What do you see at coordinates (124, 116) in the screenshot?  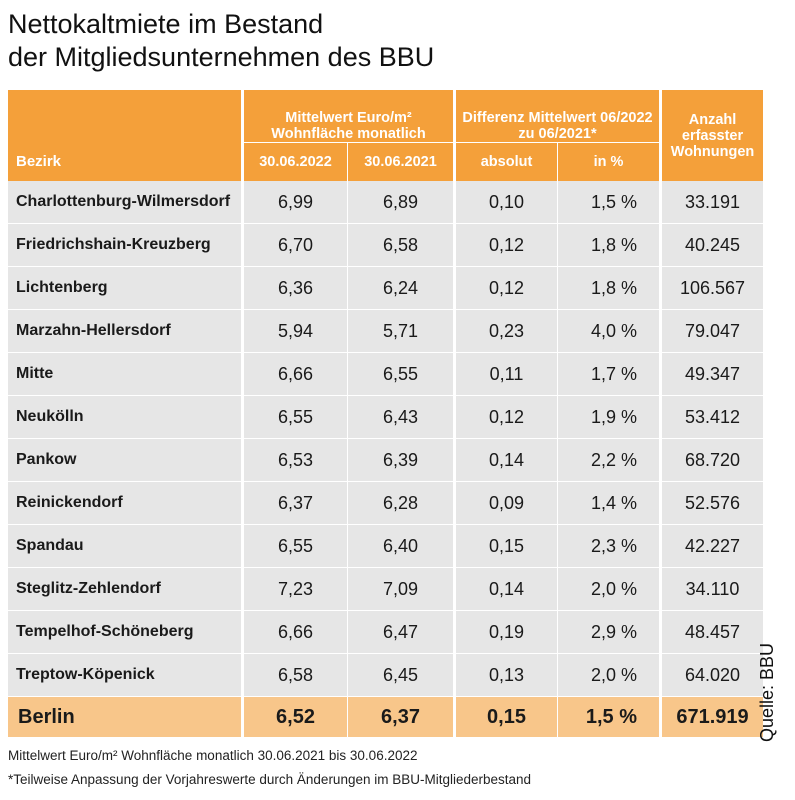 I see `header-empty` at bounding box center [124, 116].